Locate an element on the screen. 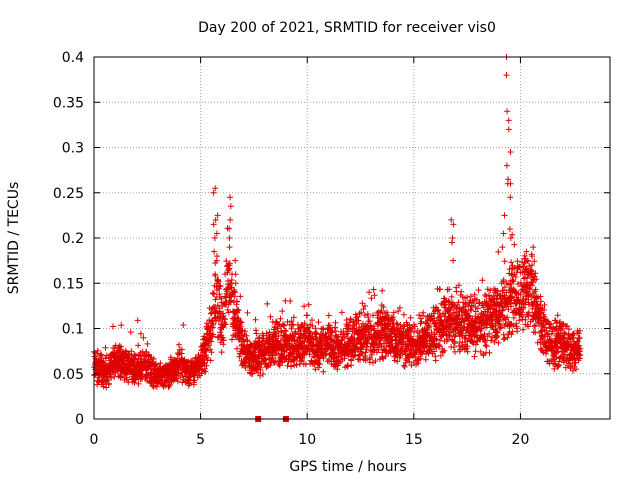 This screenshot has width=640, height=480. y-tick-label: 0.3 is located at coordinates (73, 149).